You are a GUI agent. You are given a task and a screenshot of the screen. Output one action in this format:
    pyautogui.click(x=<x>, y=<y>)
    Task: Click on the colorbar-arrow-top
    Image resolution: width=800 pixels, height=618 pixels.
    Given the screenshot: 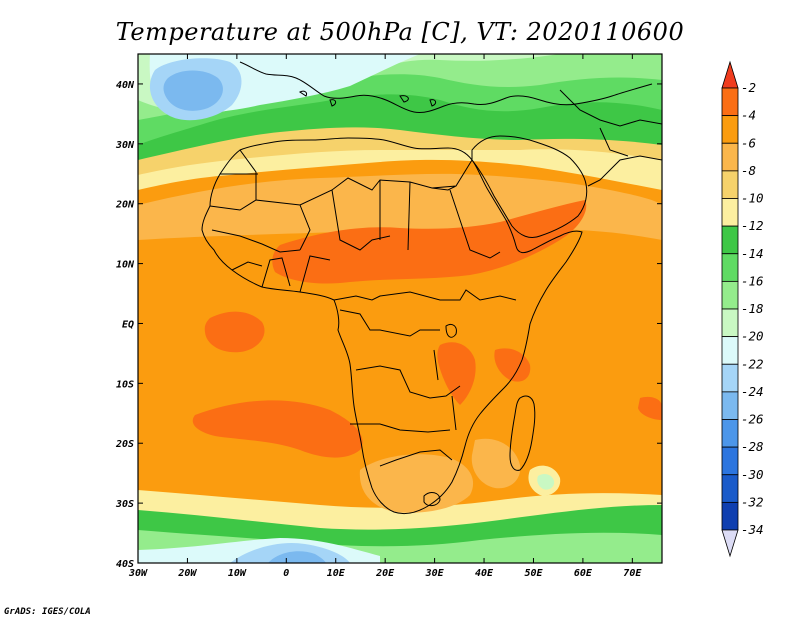 What is the action you would take?
    pyautogui.click(x=730, y=74)
    